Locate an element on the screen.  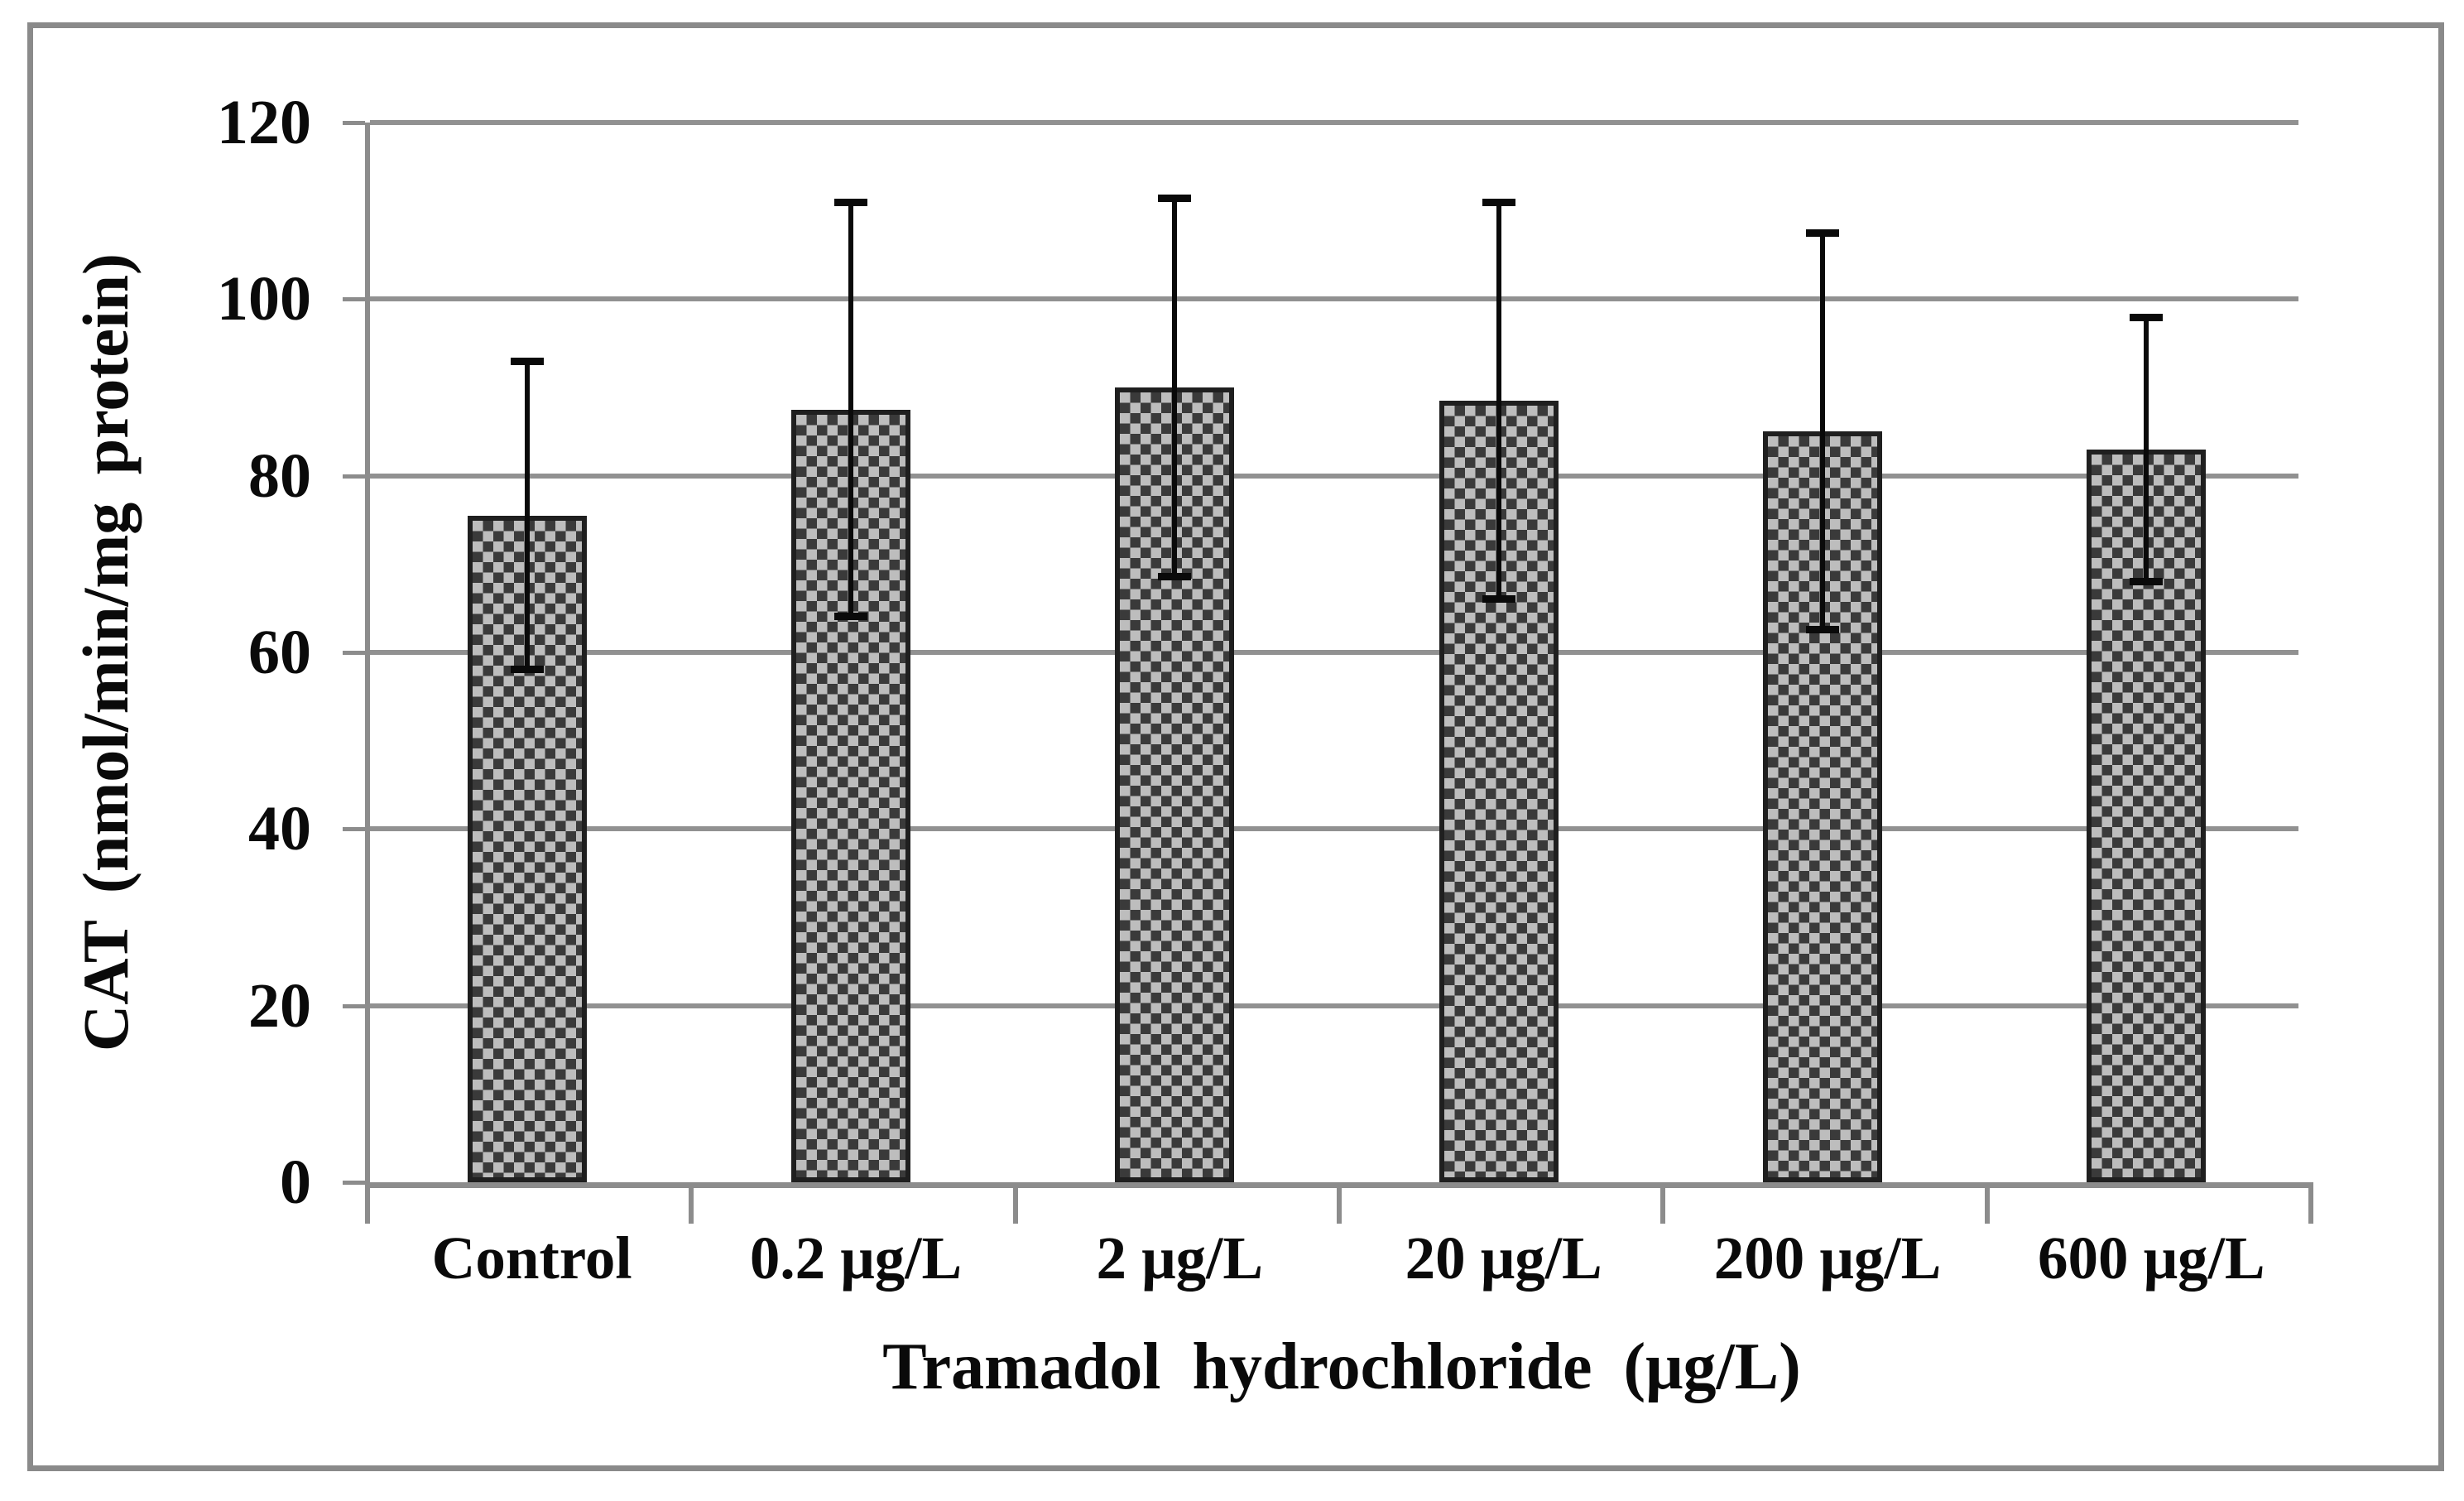
x-category-label-20 μg/L: 20 μg/L is located at coordinates (1503, 1258).